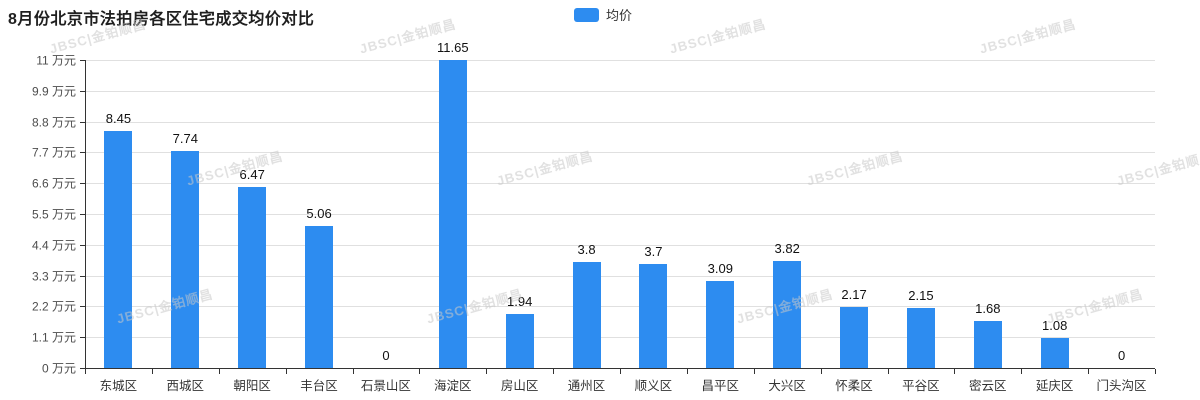 This screenshot has width=1200, height=400. What do you see at coordinates (1055, 325) in the screenshot?
I see `bar-value-label: 1.08` at bounding box center [1055, 325].